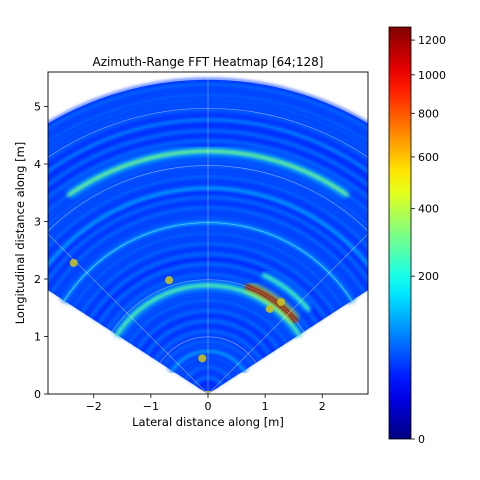 This screenshot has height=480, width=480. What do you see at coordinates (37, 394) in the screenshot?
I see `y-tick-label: 0` at bounding box center [37, 394].